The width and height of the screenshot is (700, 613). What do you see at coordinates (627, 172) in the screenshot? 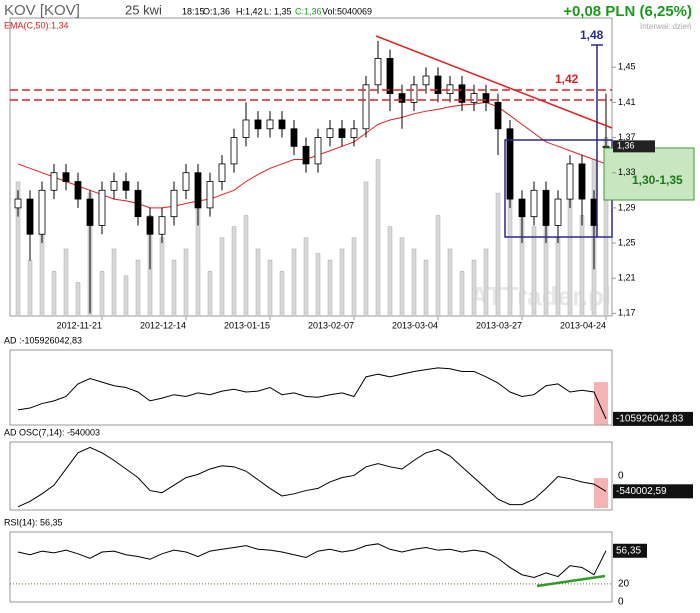
I see `y-tick-label: 1,33` at bounding box center [627, 172].